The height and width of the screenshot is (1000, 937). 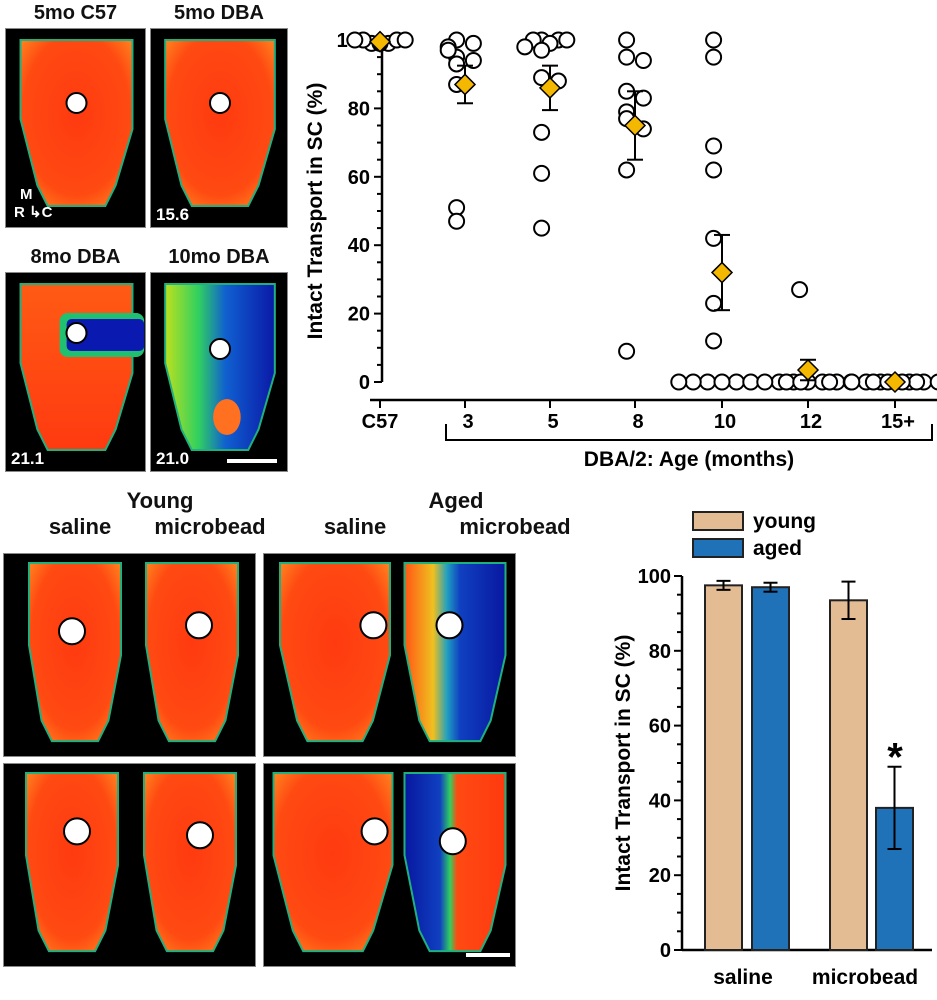 I want to click on column-label-young-microbead: microbead, so click(x=210, y=526).